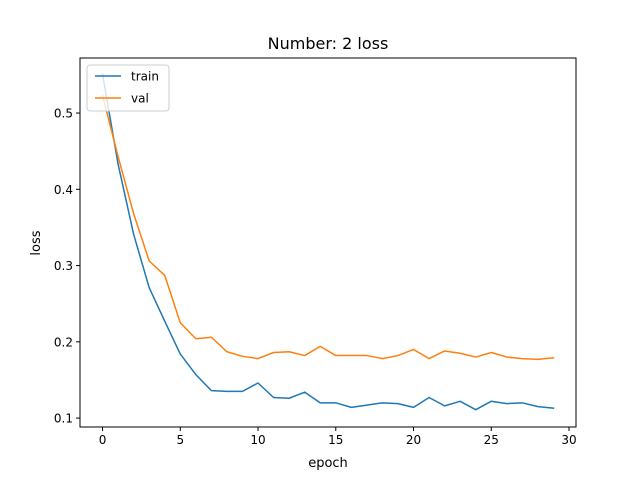  I want to click on x-tick-label: 5, so click(180, 440).